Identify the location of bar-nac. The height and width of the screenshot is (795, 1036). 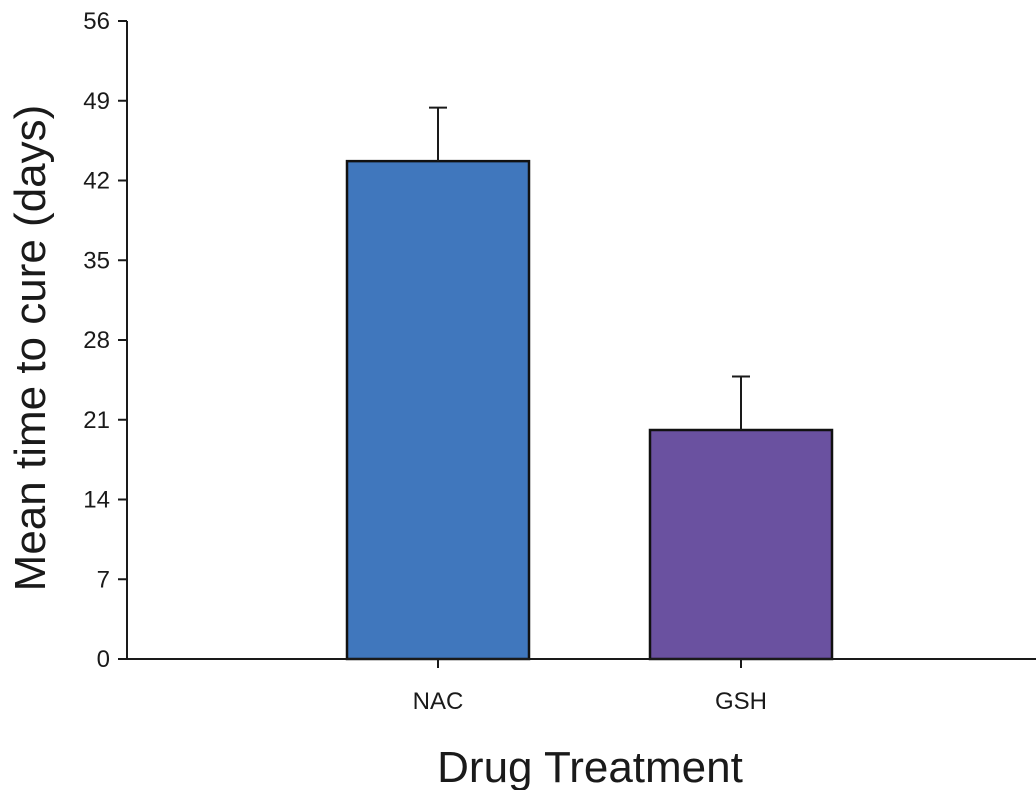
(438, 410).